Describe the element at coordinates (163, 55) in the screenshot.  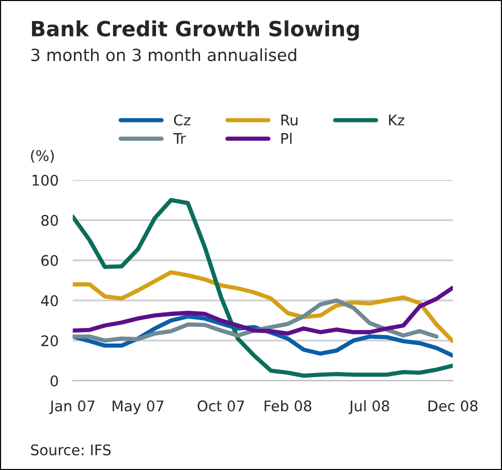
I see `chart-subtitle: 3 month on 3 month annualised` at that location.